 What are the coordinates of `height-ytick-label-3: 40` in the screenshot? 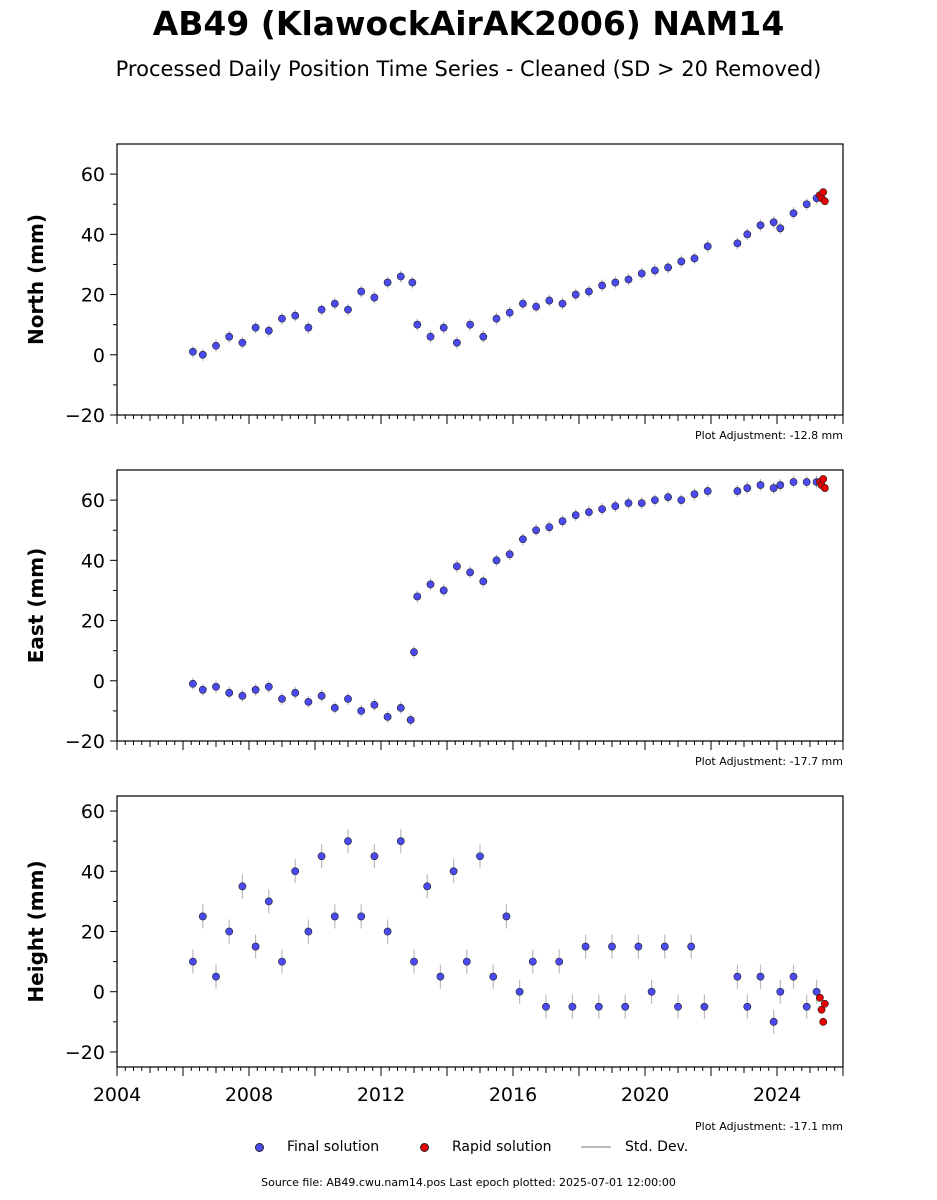 It's located at (93, 872).